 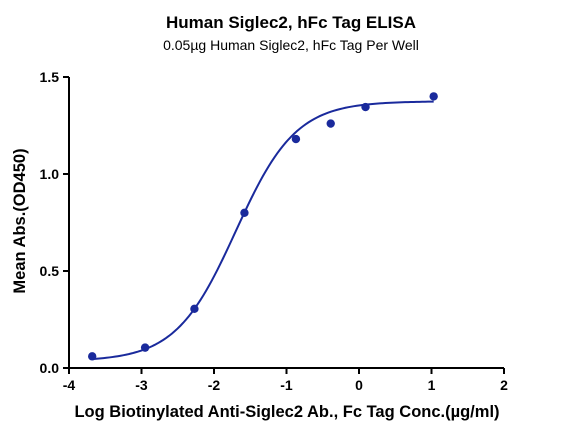 I want to click on x-tick-label: -3, so click(x=141, y=385).